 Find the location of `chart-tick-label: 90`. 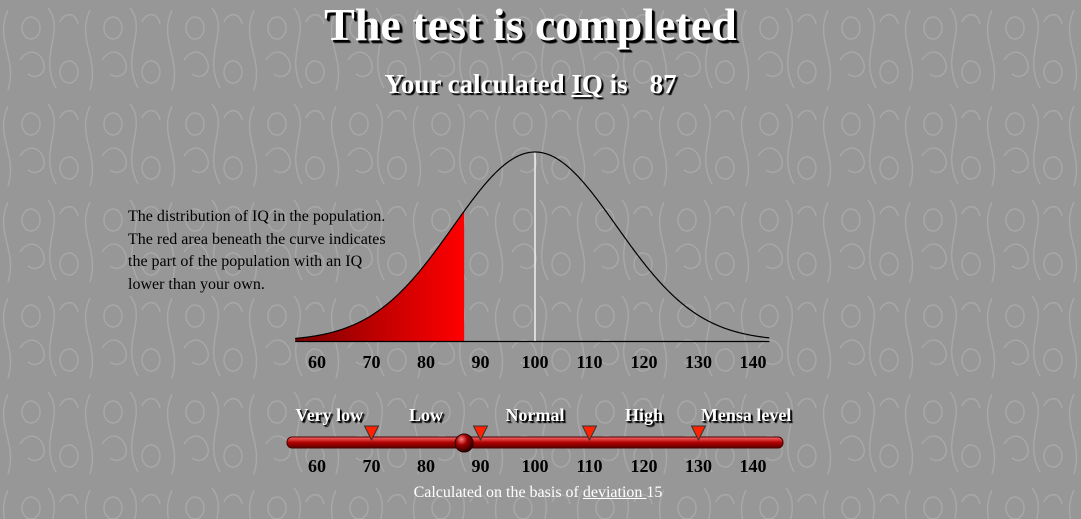

chart-tick-label: 90 is located at coordinates (481, 362).